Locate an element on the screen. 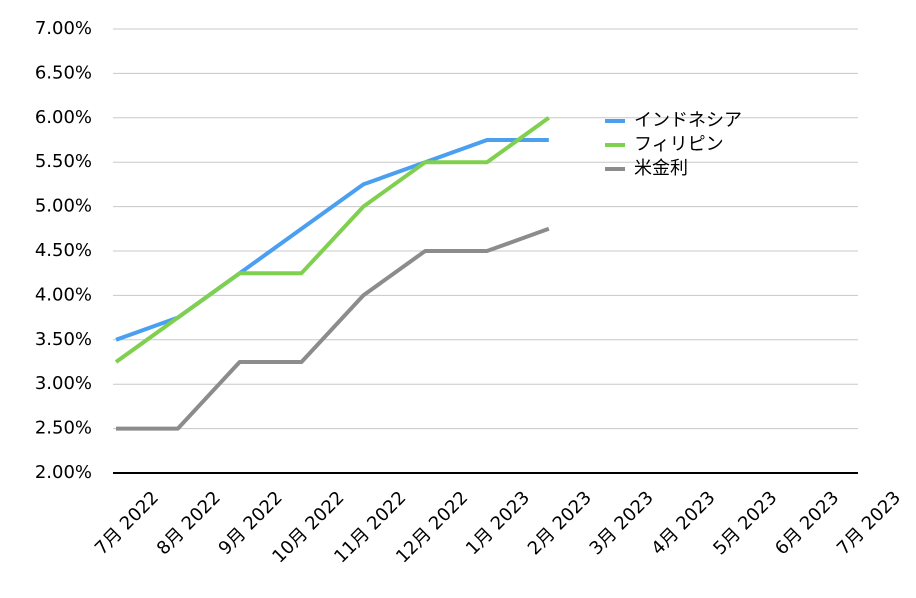  y-tick-label: 6.50% is located at coordinates (63, 72).